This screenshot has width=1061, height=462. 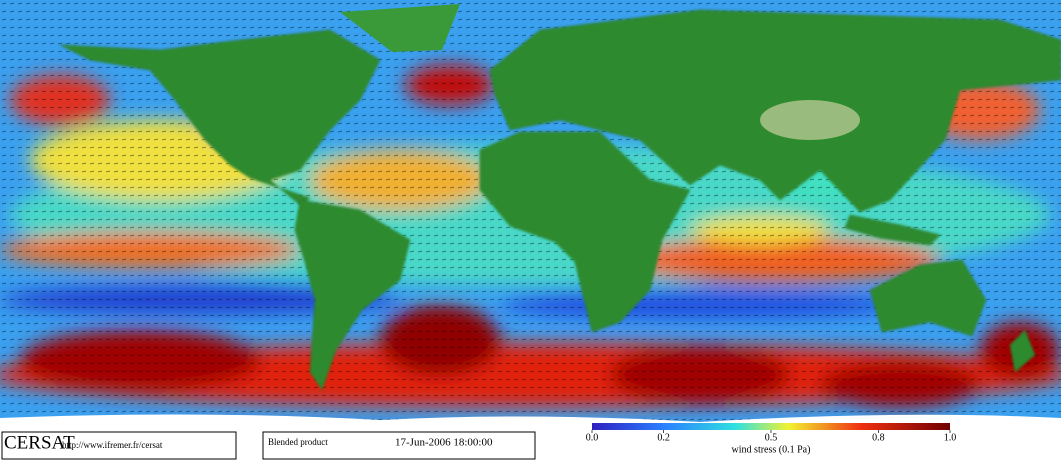 I want to click on colorbar-tick-label: 0.8, so click(x=878, y=437).